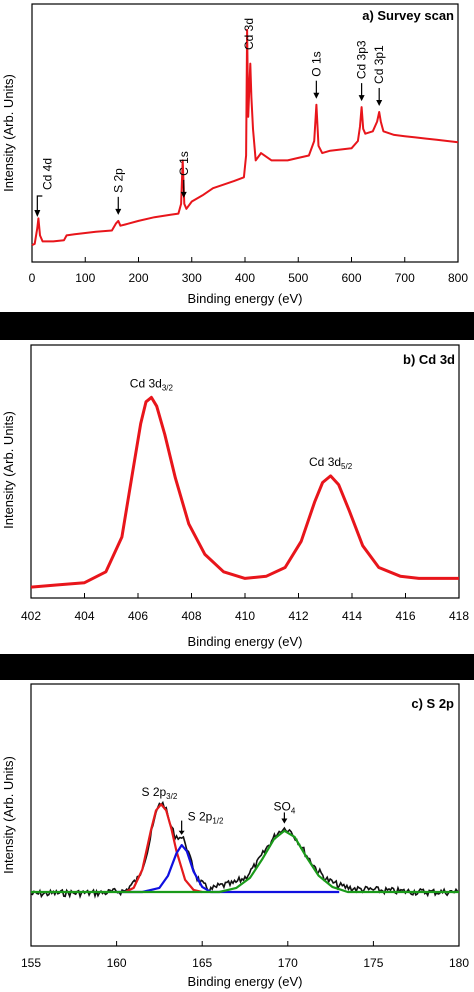 The width and height of the screenshot is (474, 992). I want to click on s2p-peak-label: S 2p1/2, so click(206, 818).